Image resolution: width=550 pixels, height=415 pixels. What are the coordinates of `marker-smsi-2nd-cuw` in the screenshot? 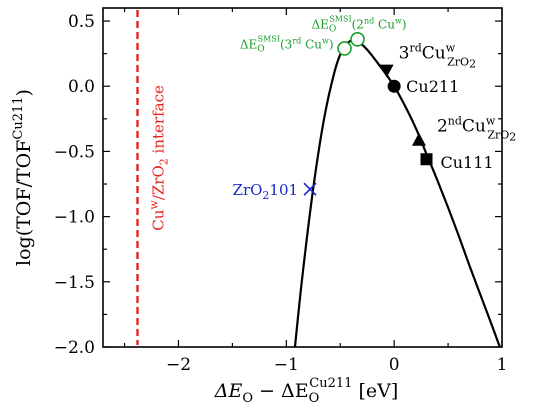 It's located at (357, 39).